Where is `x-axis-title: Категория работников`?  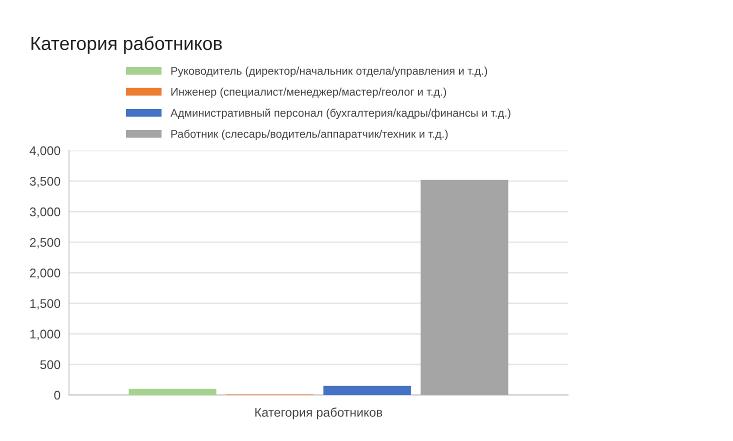 x-axis-title: Категория работников is located at coordinates (318, 414).